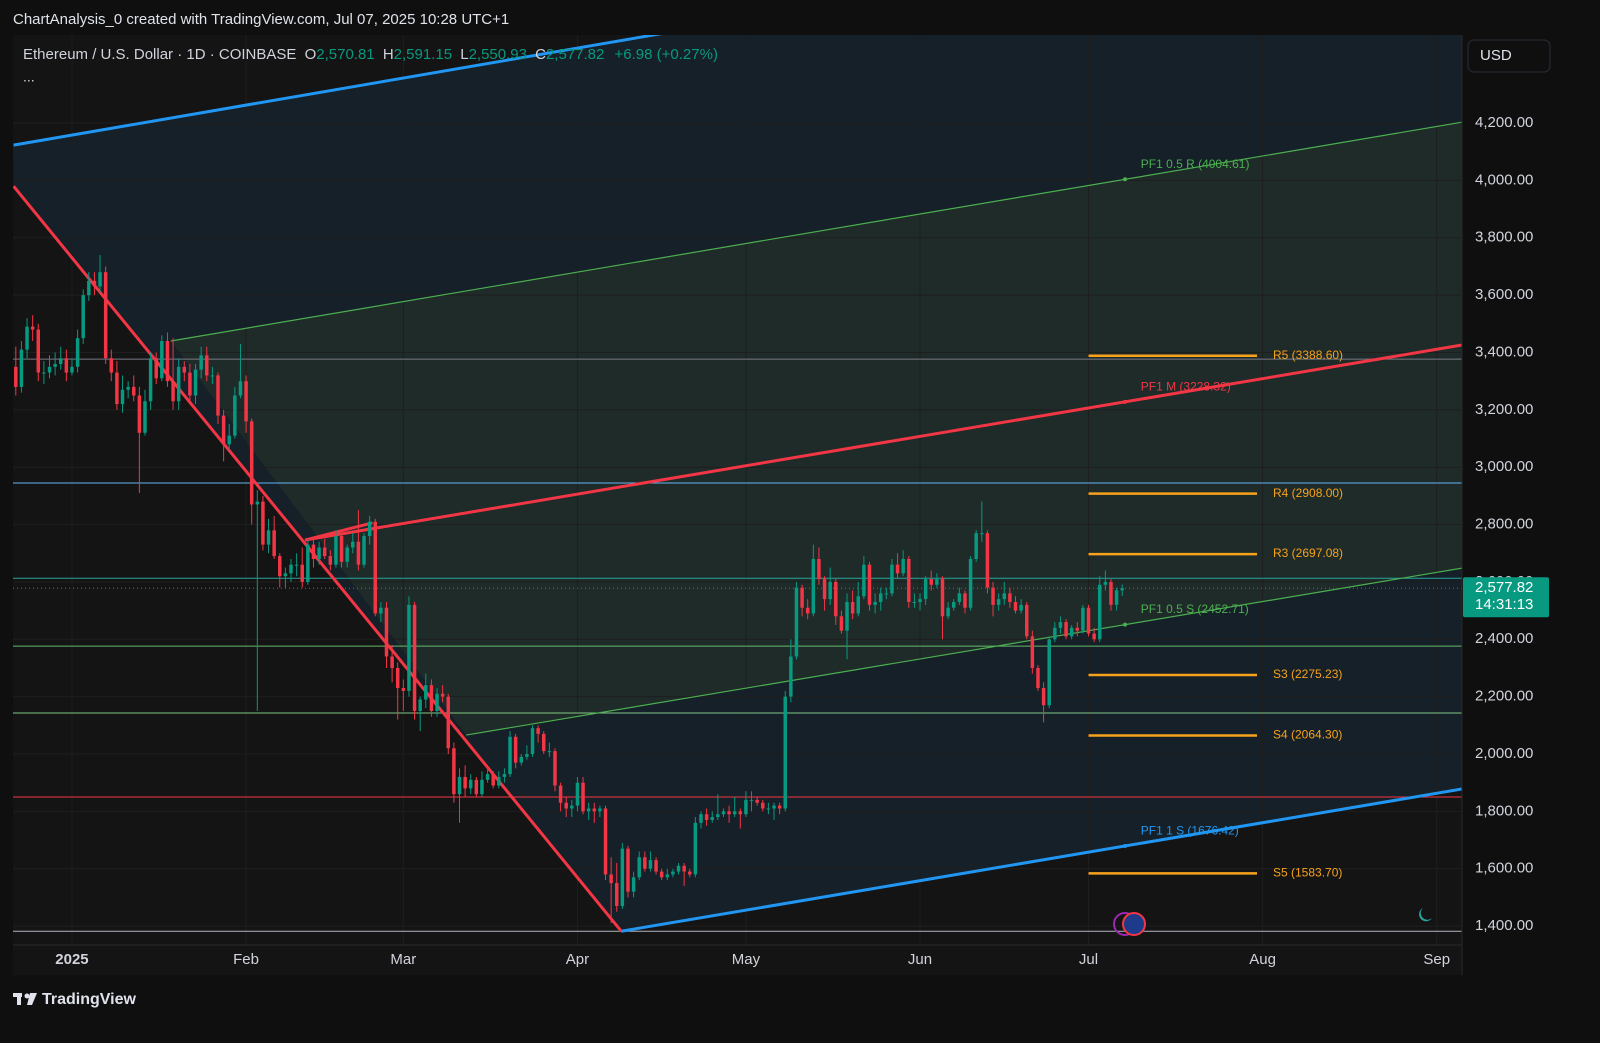 The height and width of the screenshot is (1043, 1600). I want to click on ohlc-value: 2,550.93, so click(498, 54).